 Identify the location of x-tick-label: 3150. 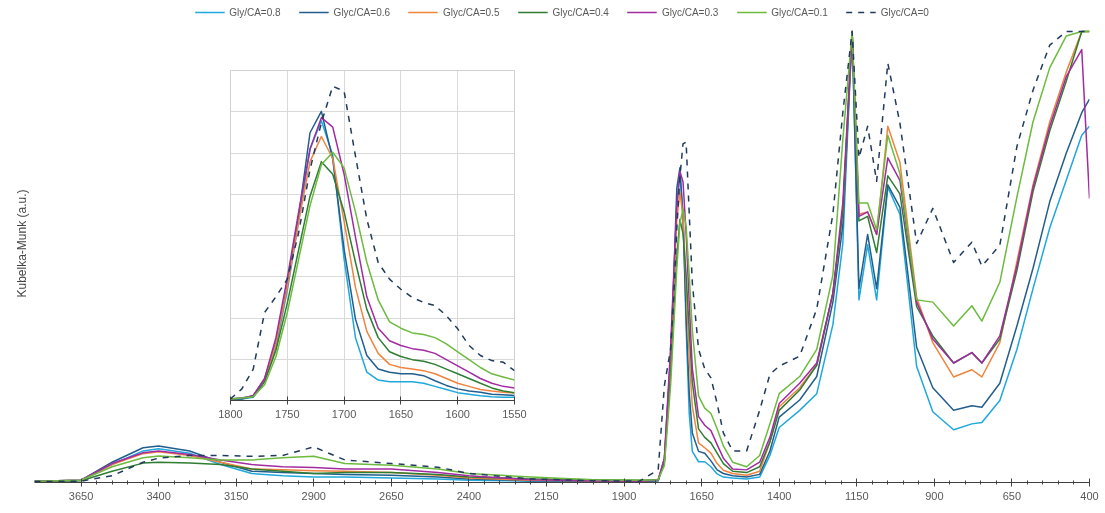
(236, 495).